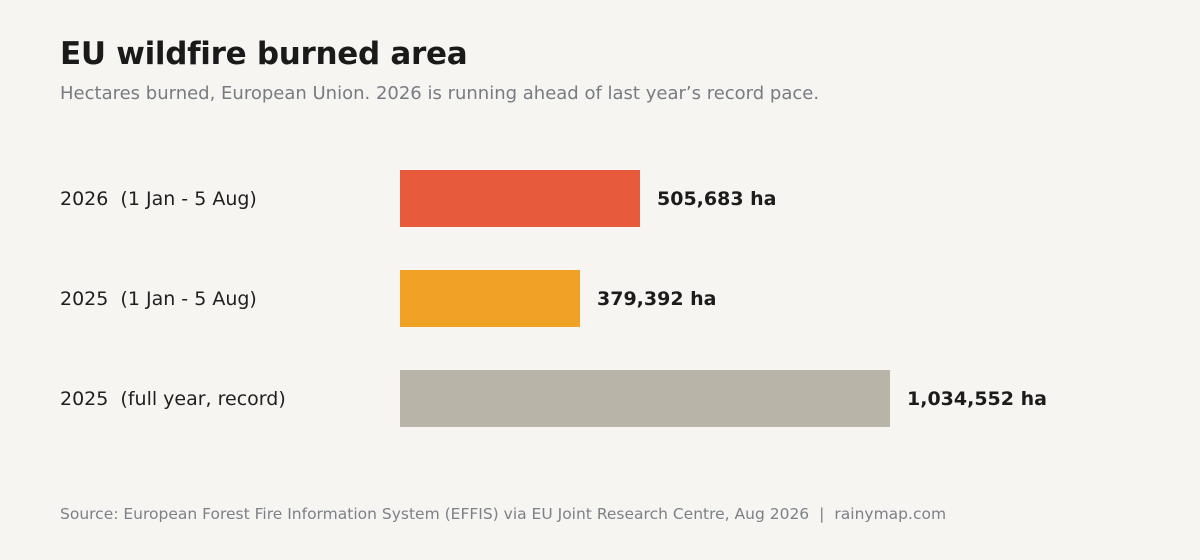  I want to click on chart-title: EU wildfire burned area, so click(264, 54).